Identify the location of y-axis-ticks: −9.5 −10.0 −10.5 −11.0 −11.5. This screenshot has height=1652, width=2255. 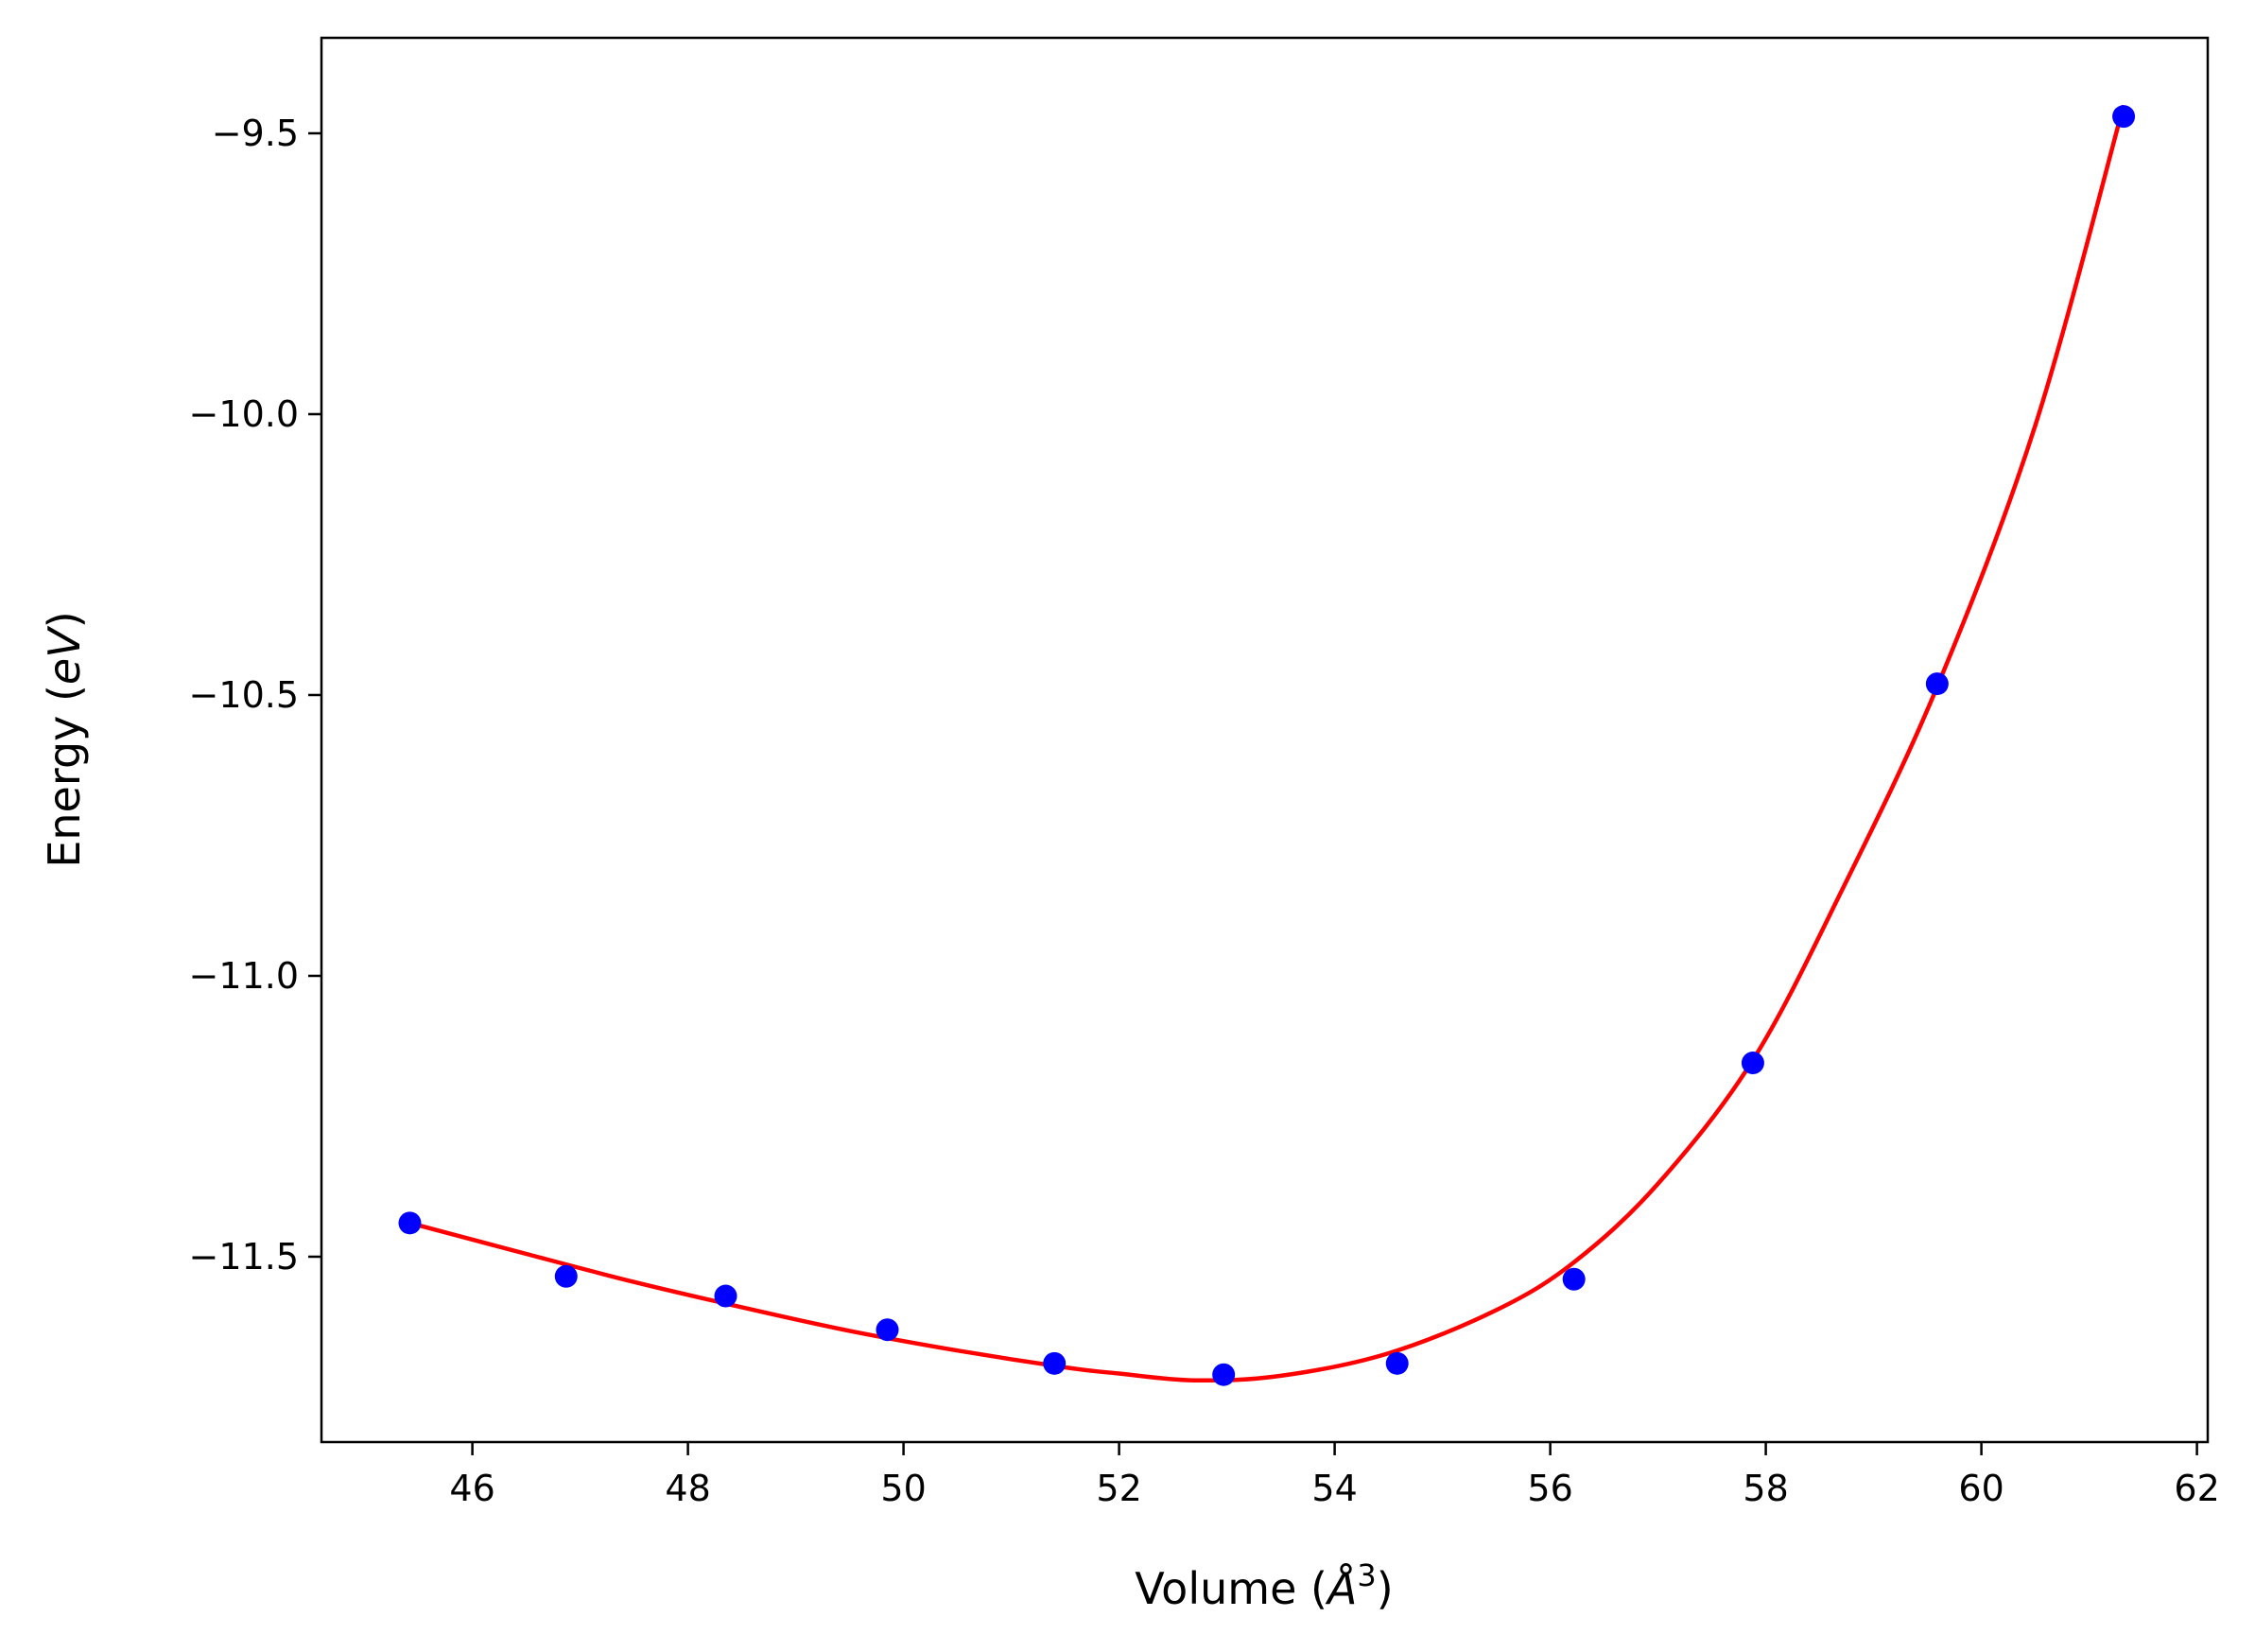
(255, 696).